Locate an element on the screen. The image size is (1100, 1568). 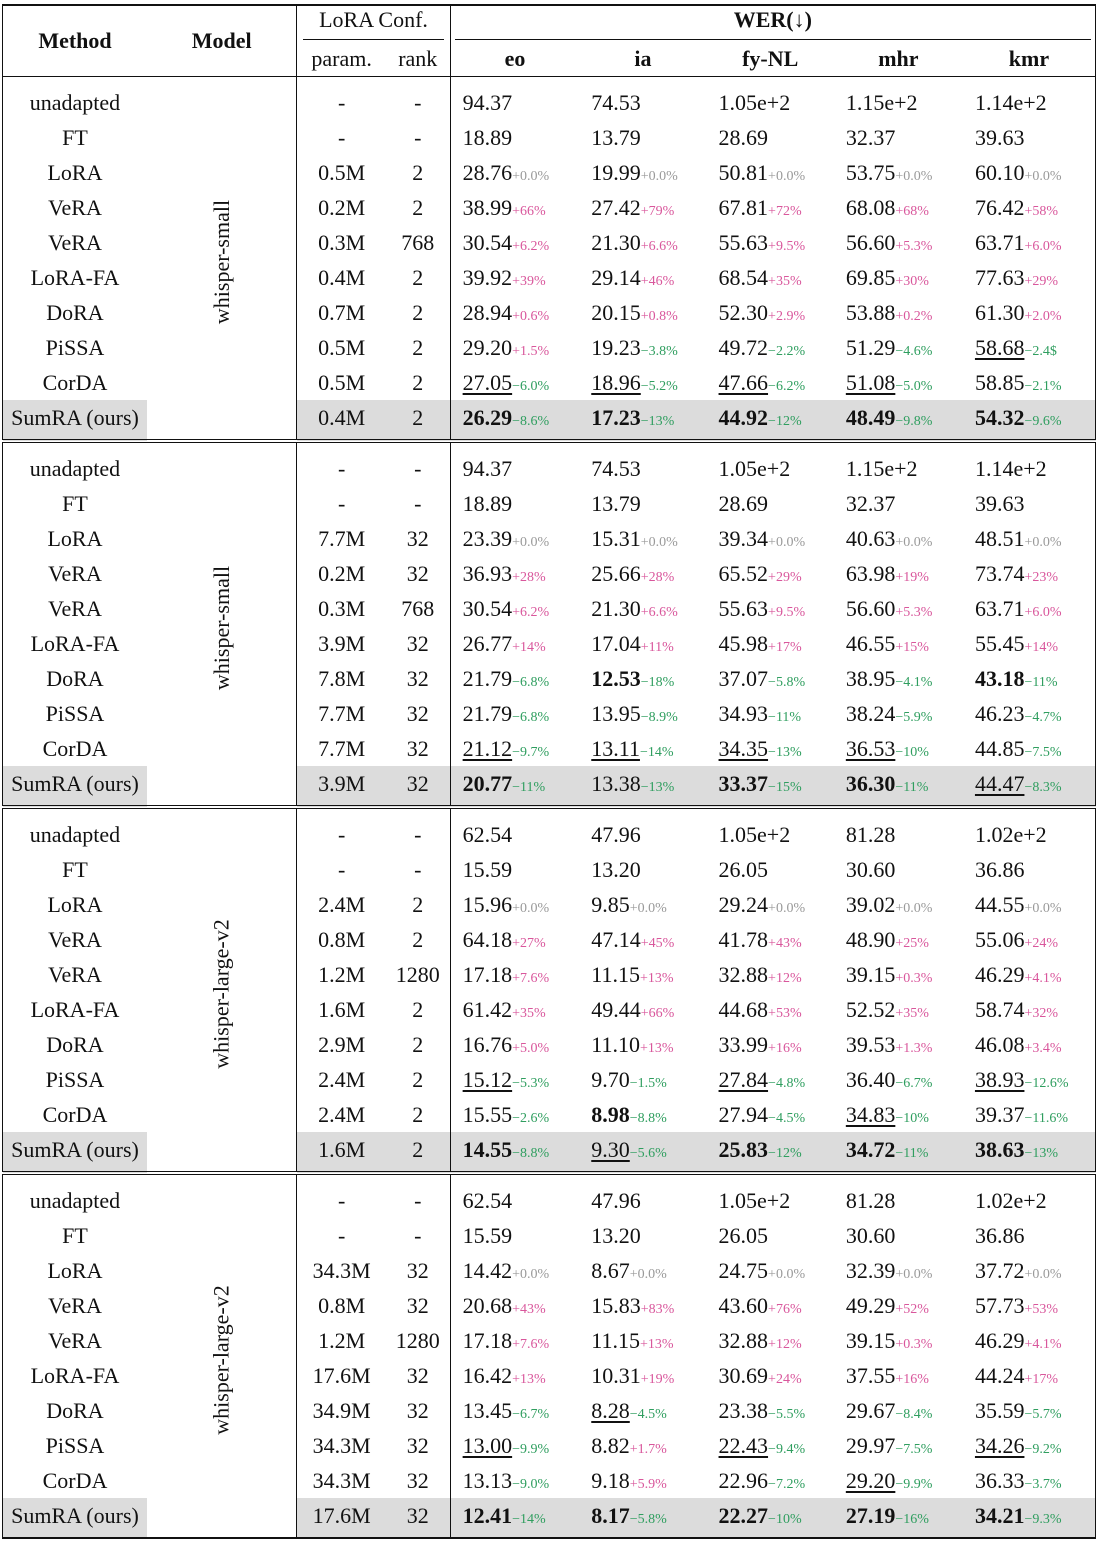
wer-value: 13.79 is located at coordinates (616, 137).